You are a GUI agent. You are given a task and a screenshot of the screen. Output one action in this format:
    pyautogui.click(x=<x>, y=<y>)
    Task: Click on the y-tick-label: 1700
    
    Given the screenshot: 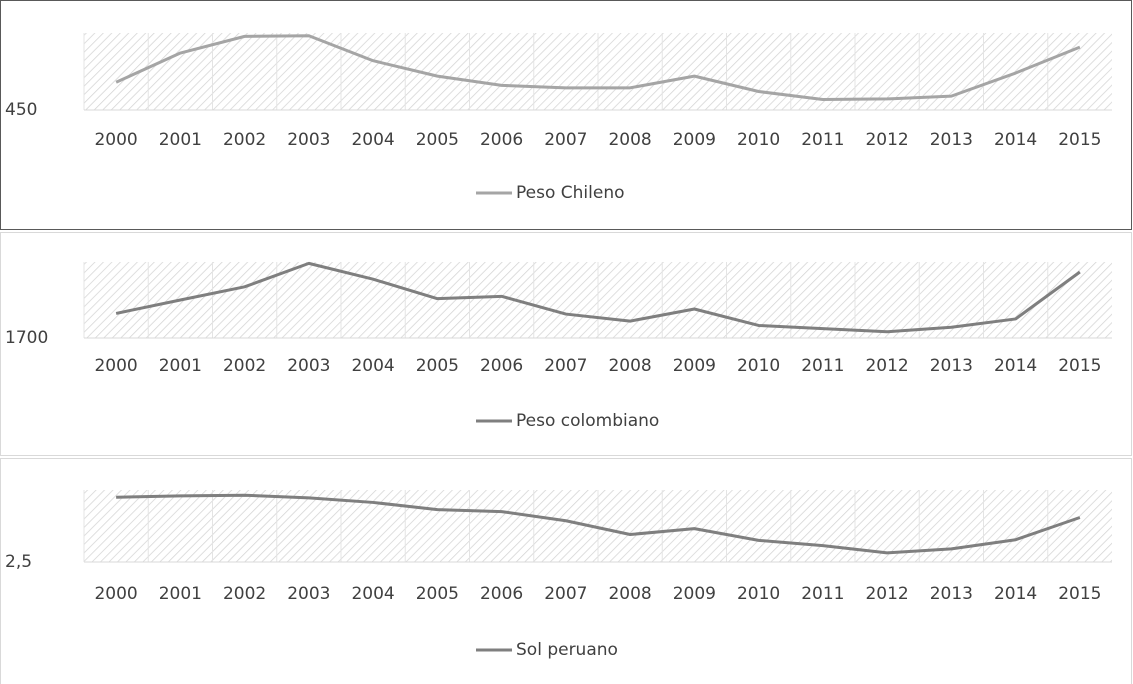 What is the action you would take?
    pyautogui.click(x=26, y=338)
    